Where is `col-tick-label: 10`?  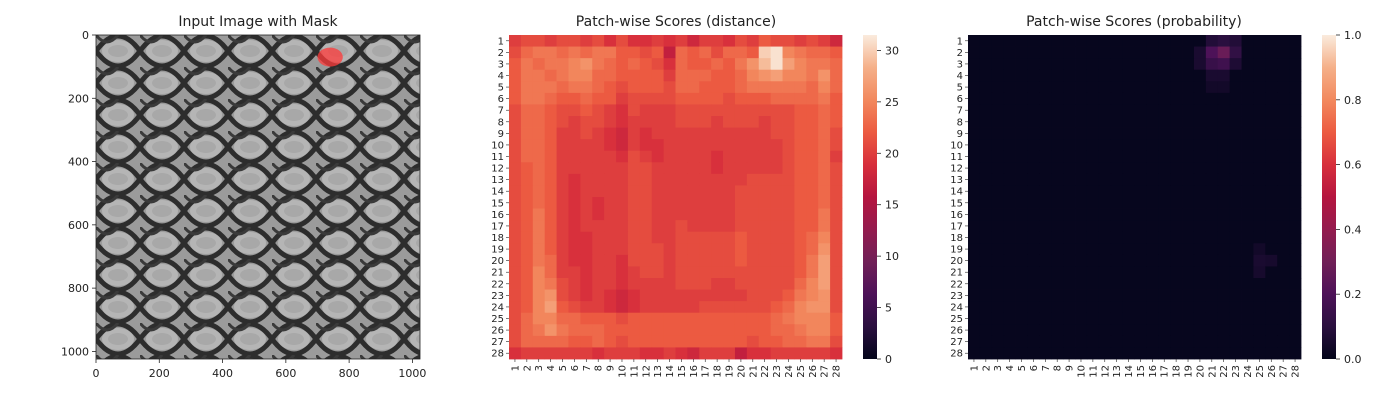 col-tick-label: 10 is located at coordinates (622, 371).